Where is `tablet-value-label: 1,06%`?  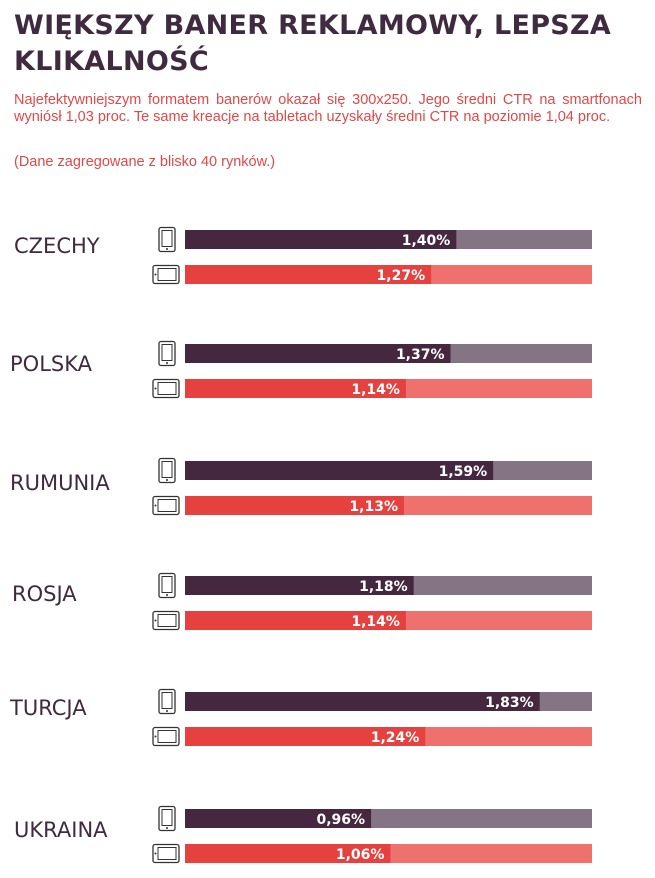 tablet-value-label: 1,06% is located at coordinates (360, 855).